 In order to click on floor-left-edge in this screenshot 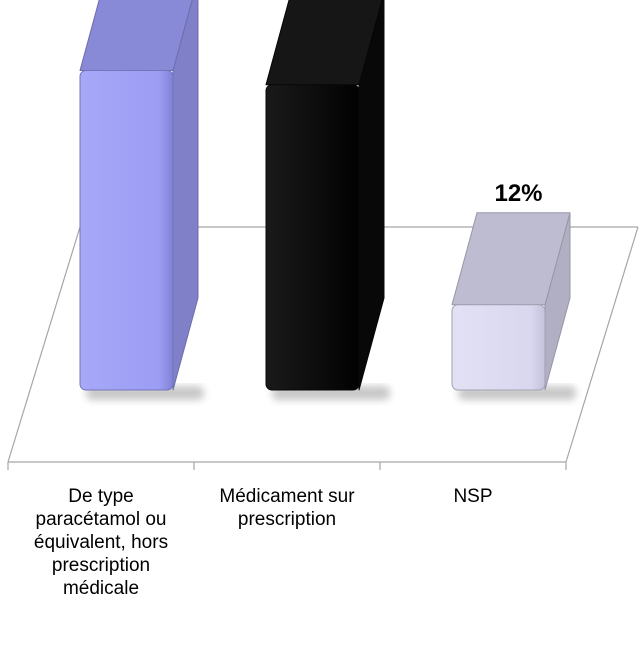, I will do `click(44, 344)`.